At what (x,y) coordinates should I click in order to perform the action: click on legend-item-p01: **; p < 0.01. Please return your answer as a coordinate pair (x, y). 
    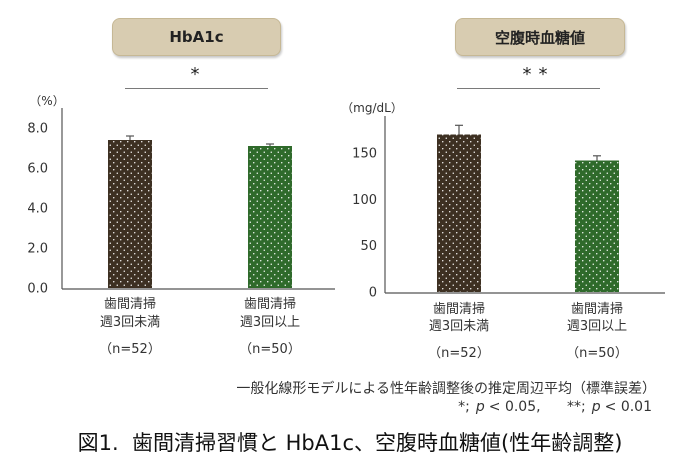
    Looking at the image, I should click on (609, 407).